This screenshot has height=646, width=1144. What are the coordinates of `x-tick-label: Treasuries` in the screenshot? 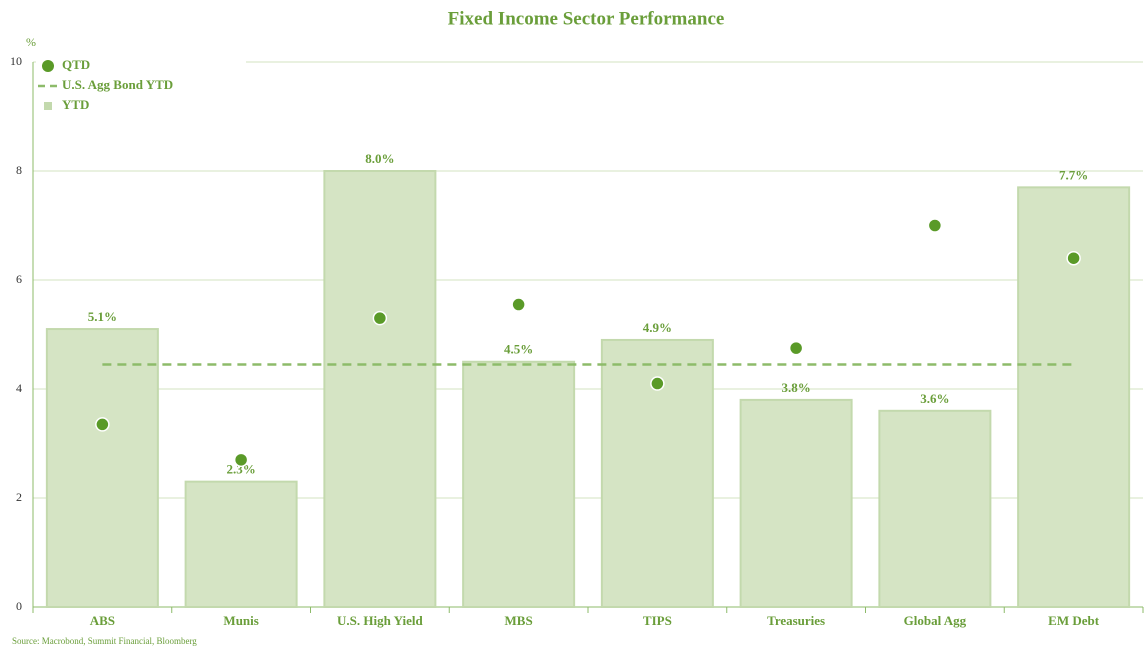 It's located at (796, 620).